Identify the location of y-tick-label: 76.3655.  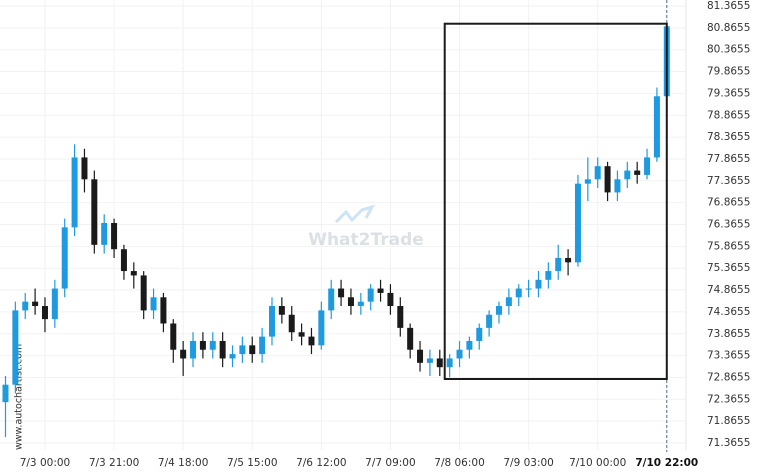
(728, 225).